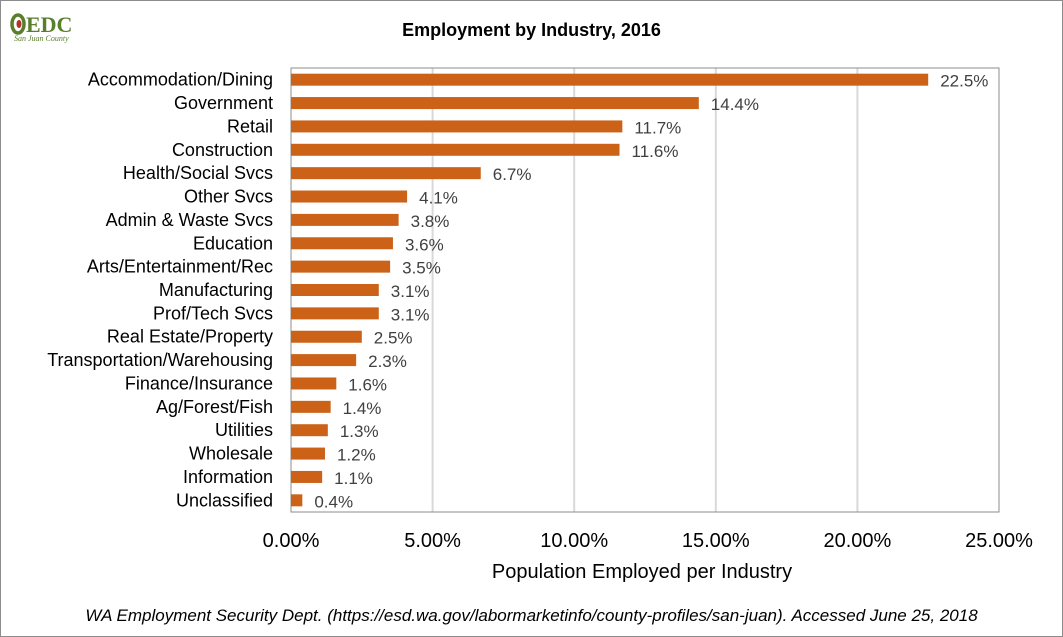 This screenshot has height=637, width=1063. Describe the element at coordinates (333, 501) in the screenshot. I see `data-label: 0.4%` at that location.